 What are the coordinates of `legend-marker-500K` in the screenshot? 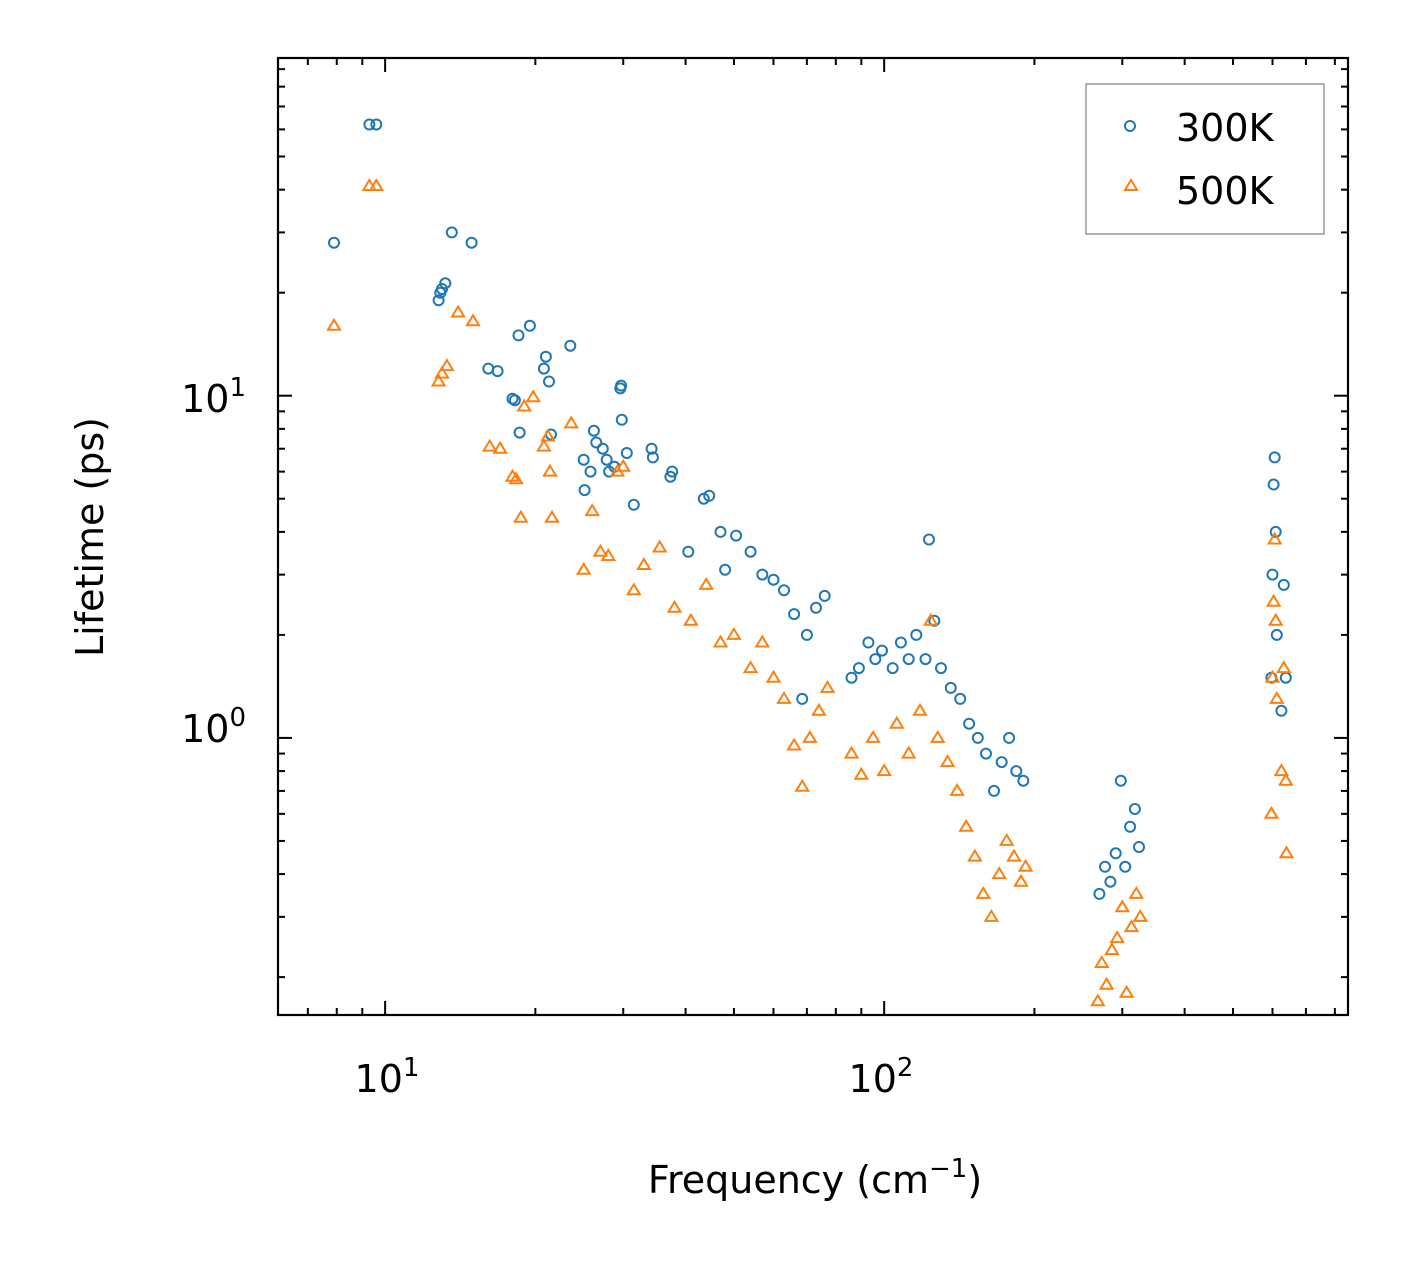 It's located at (1131, 184).